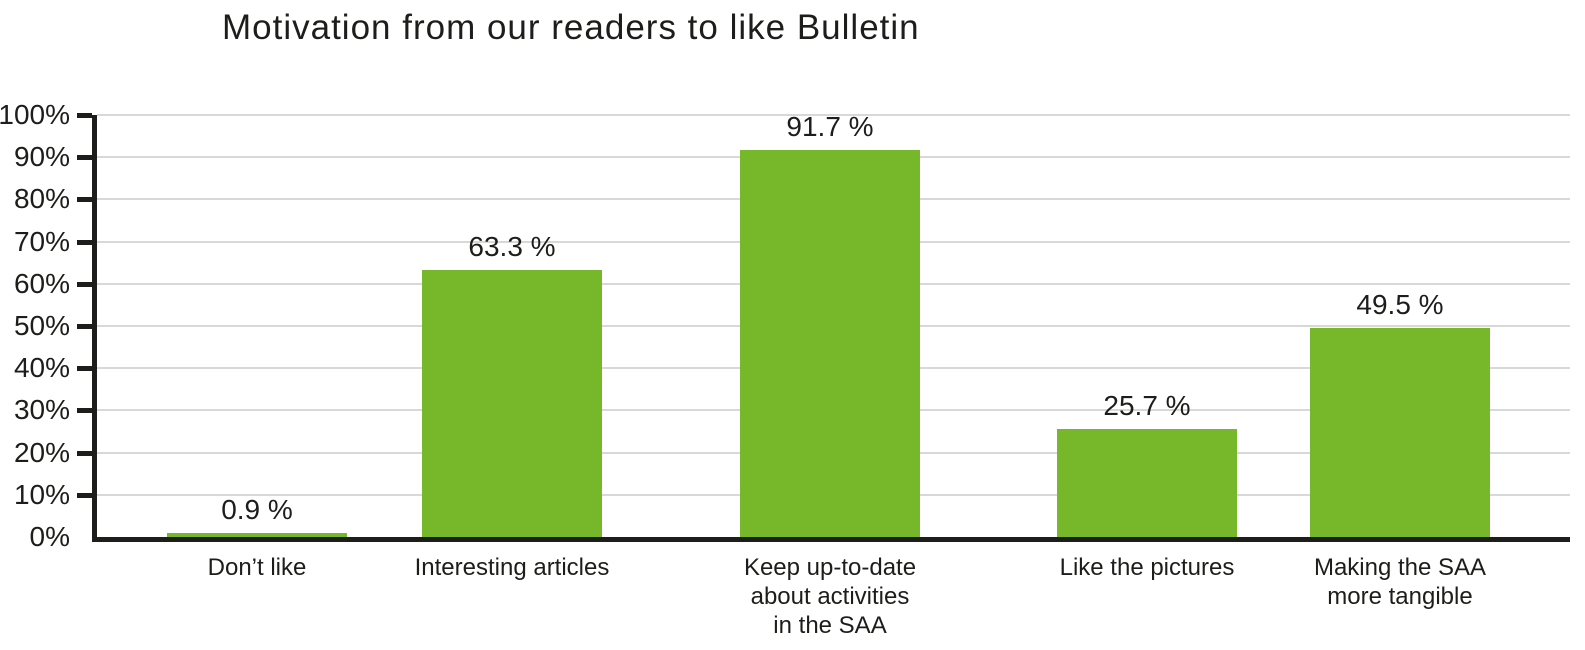 The image size is (1585, 650). Describe the element at coordinates (41, 325) in the screenshot. I see `y-tick-label-50: 50%` at that location.